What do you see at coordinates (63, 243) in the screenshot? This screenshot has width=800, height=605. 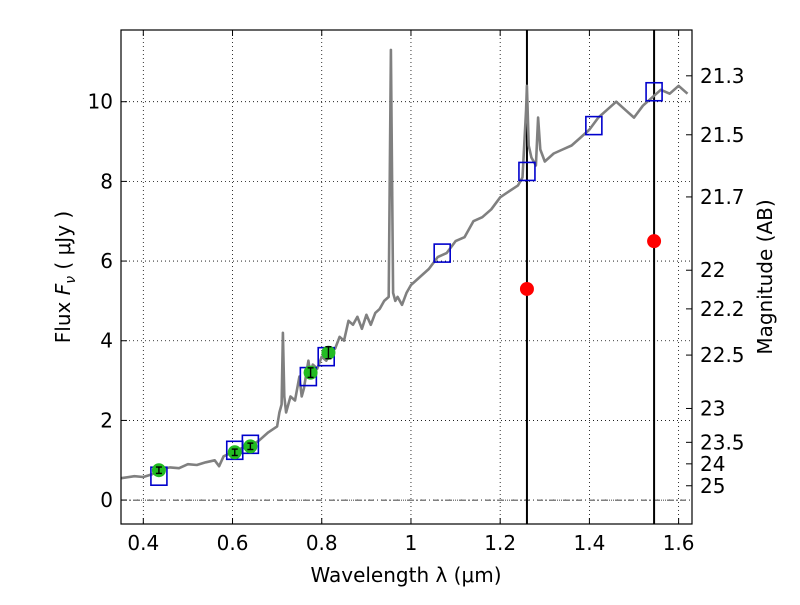 I see `y-axis-label-suffix: ( μJy )` at bounding box center [63, 243].